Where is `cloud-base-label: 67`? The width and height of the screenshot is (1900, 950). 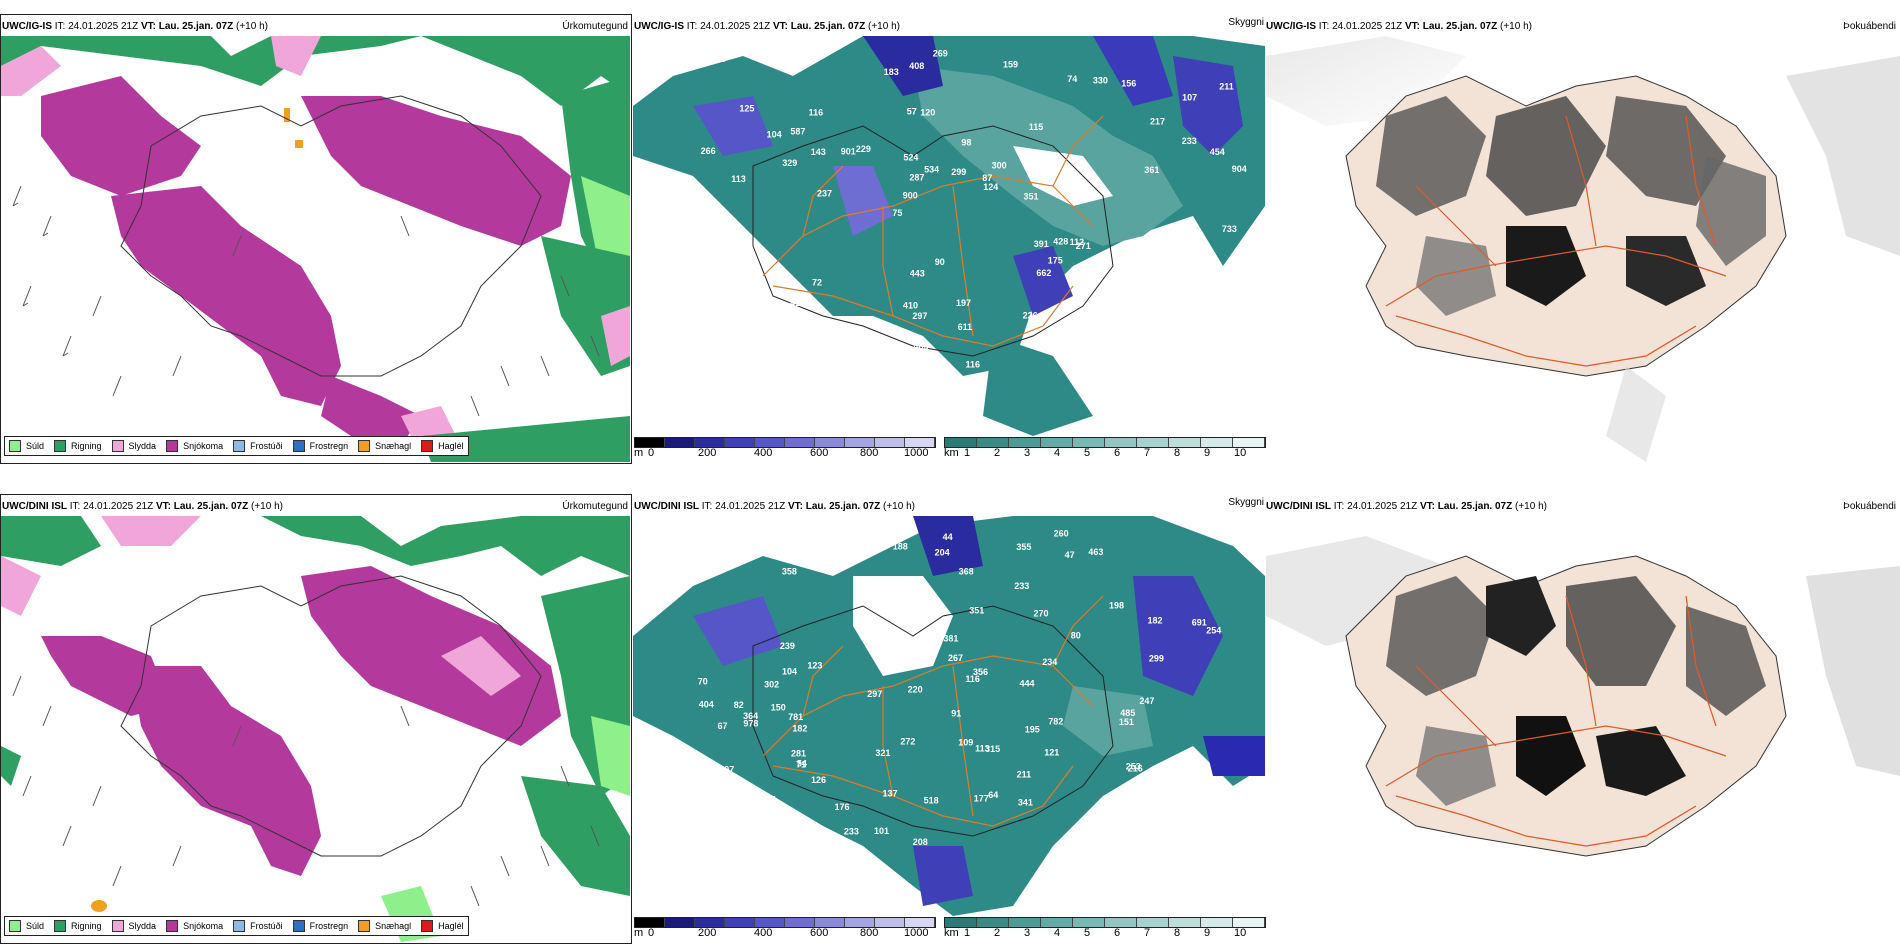 cloud-base-label: 67 is located at coordinates (1172, 312).